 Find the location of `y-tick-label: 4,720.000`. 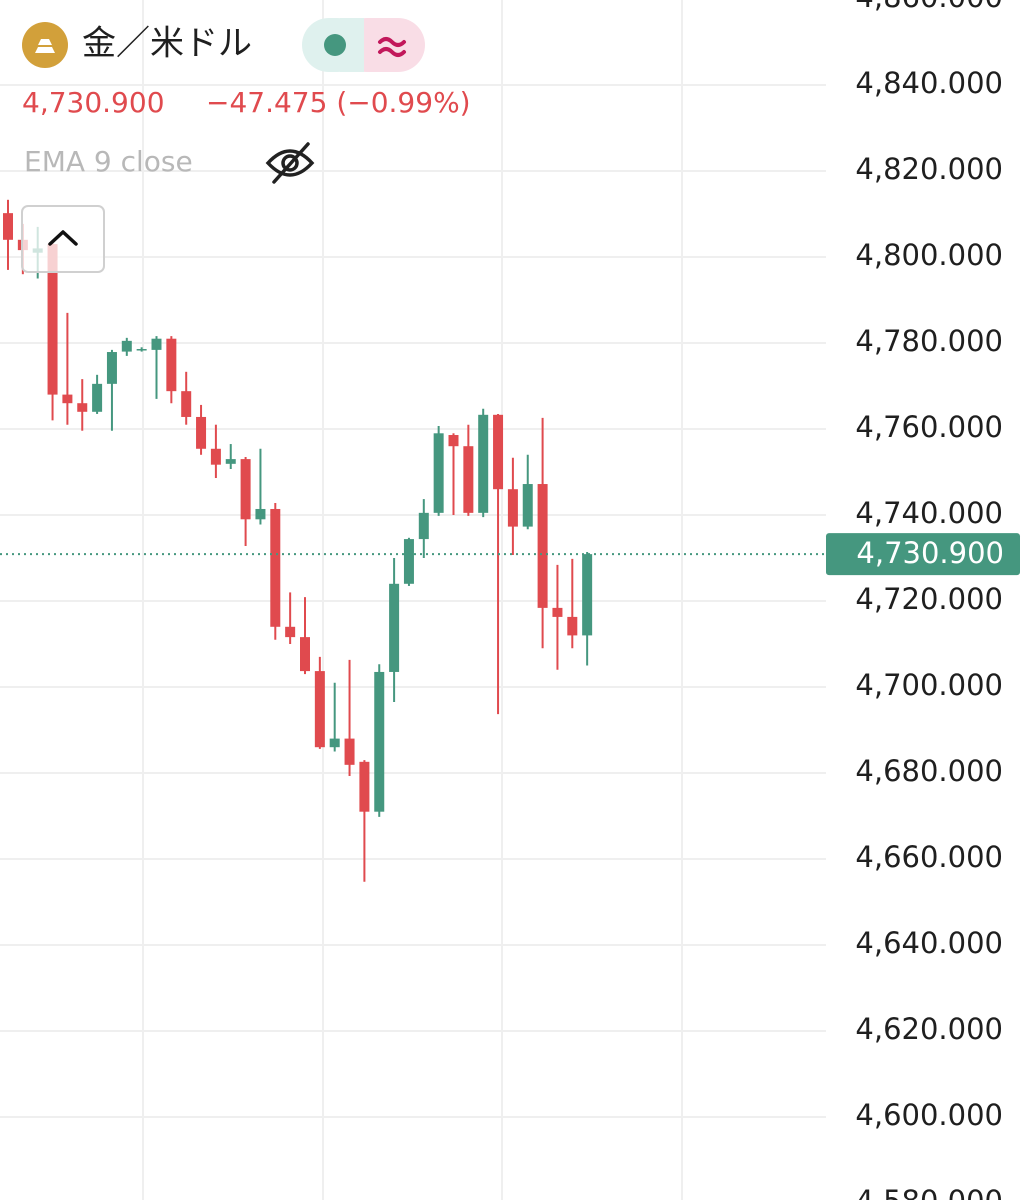

y-tick-label: 4,720.000 is located at coordinates (929, 599).